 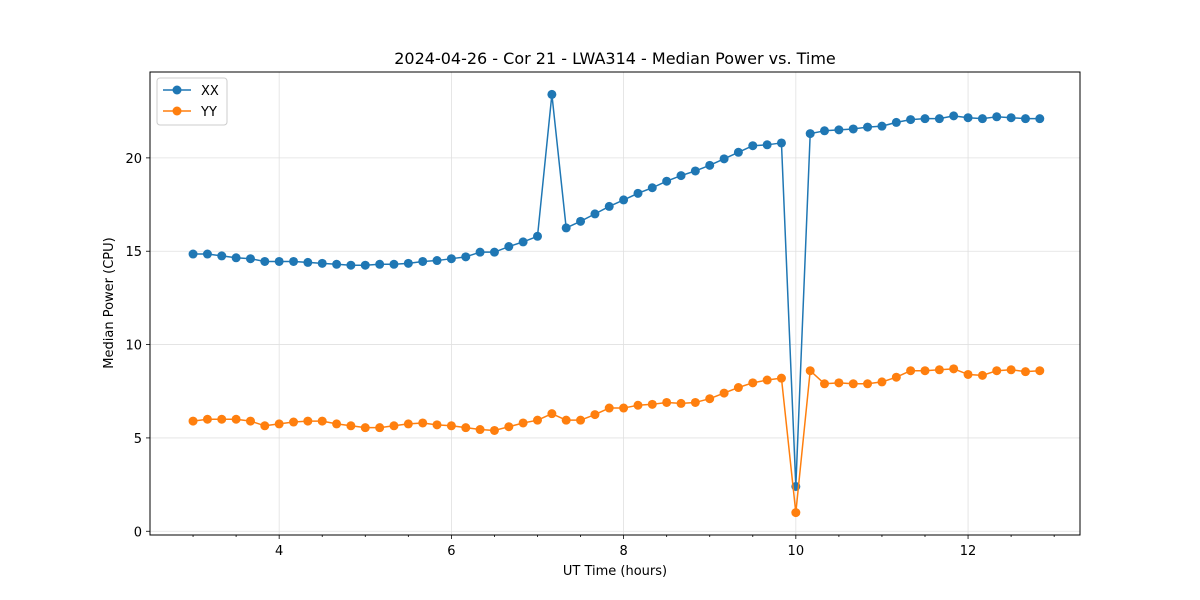 I want to click on y-axis-label: Median Power (CPU), so click(x=109, y=302).